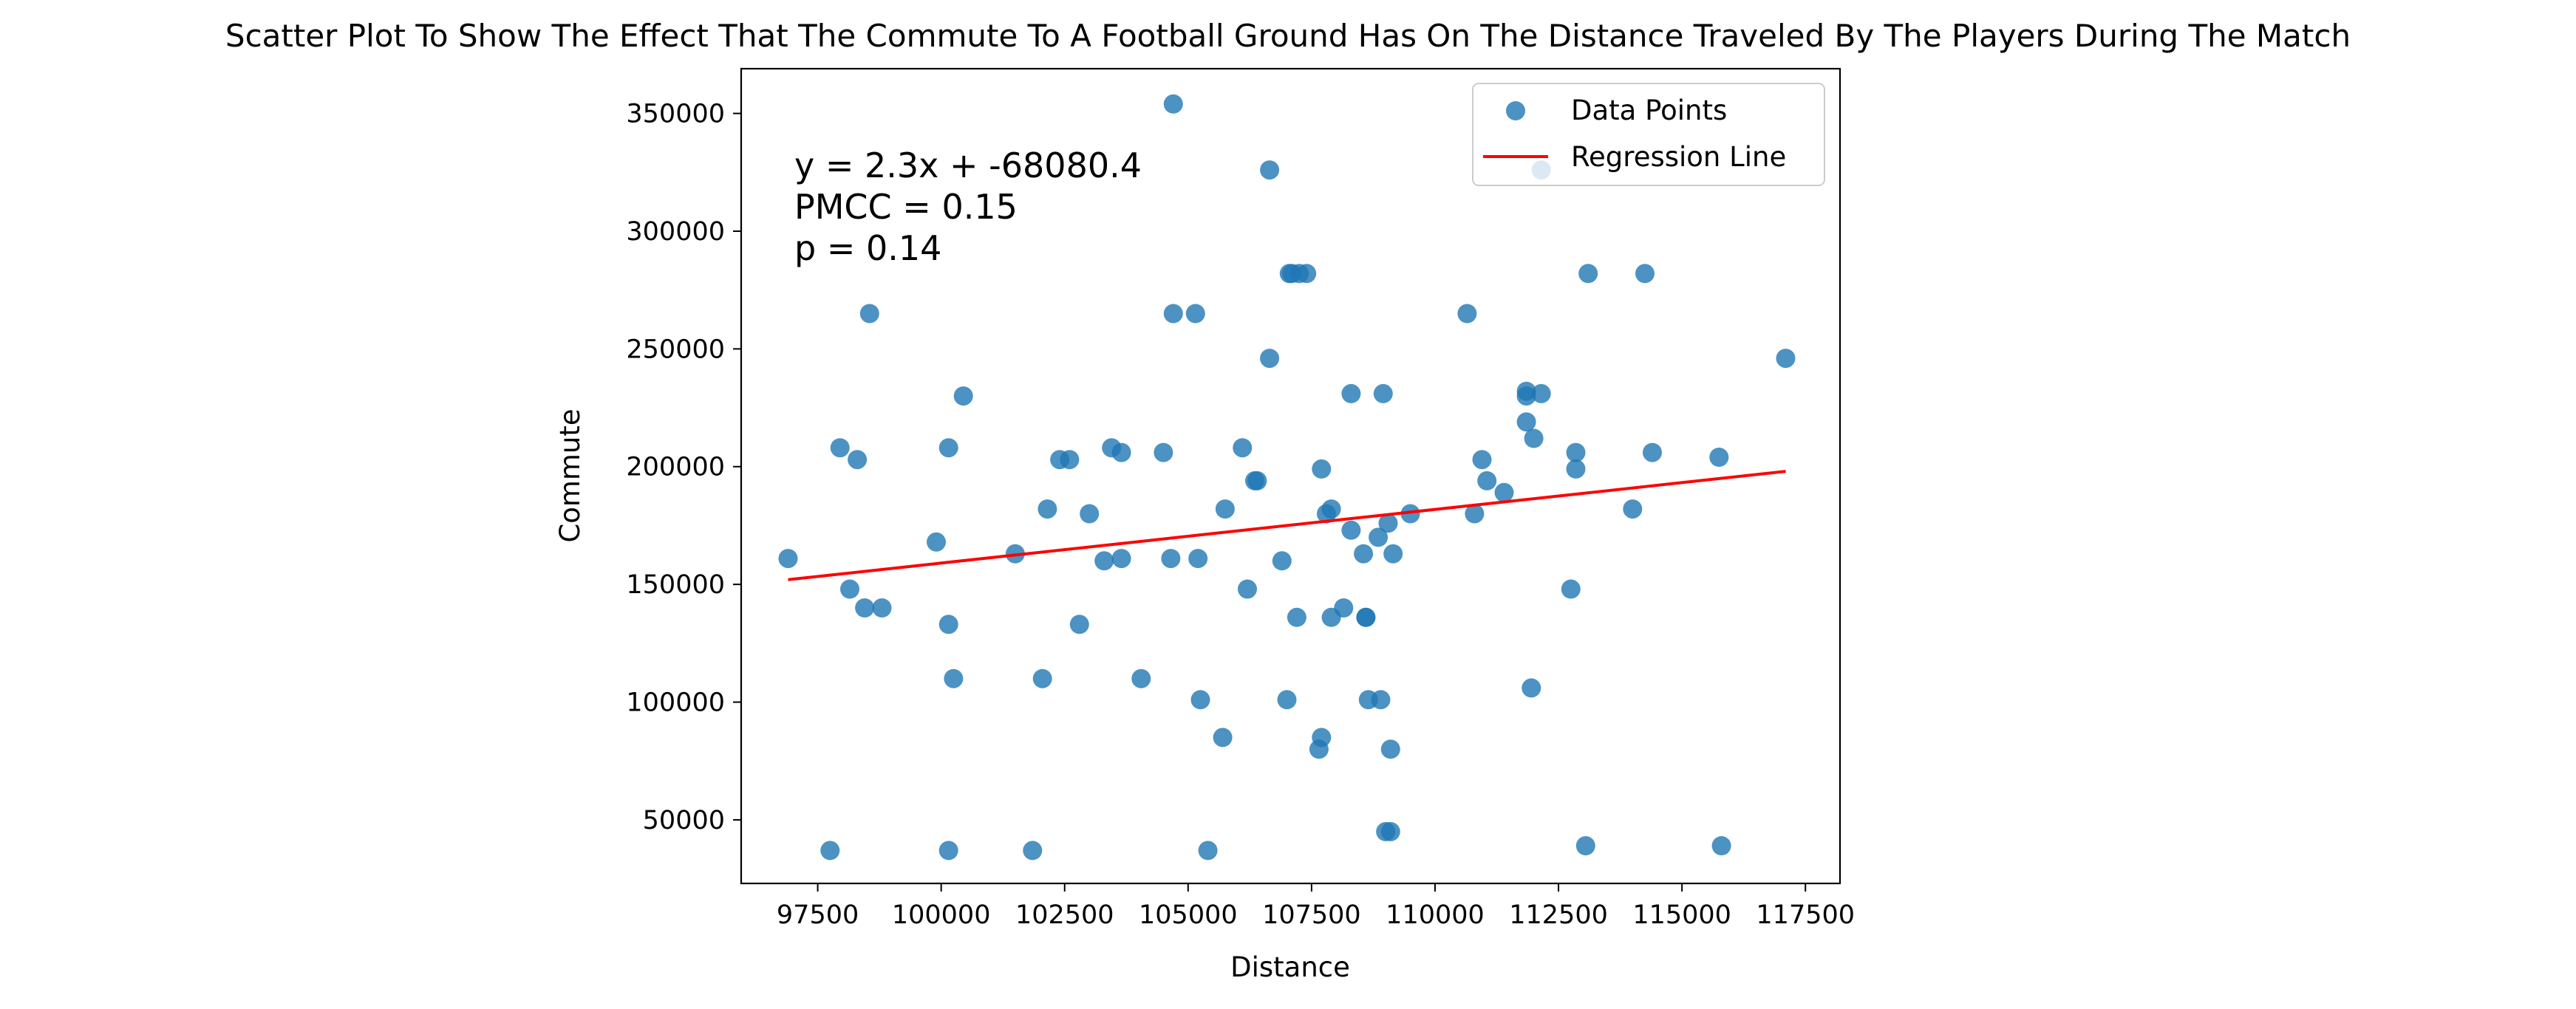 This screenshot has height=1009, width=2576. I want to click on y-tick-label: 100000, so click(675, 703).